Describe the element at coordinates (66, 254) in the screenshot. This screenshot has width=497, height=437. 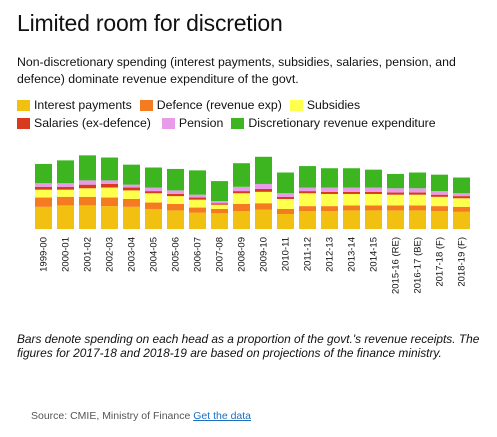
I see `x-tick-label: 2000-01` at that location.